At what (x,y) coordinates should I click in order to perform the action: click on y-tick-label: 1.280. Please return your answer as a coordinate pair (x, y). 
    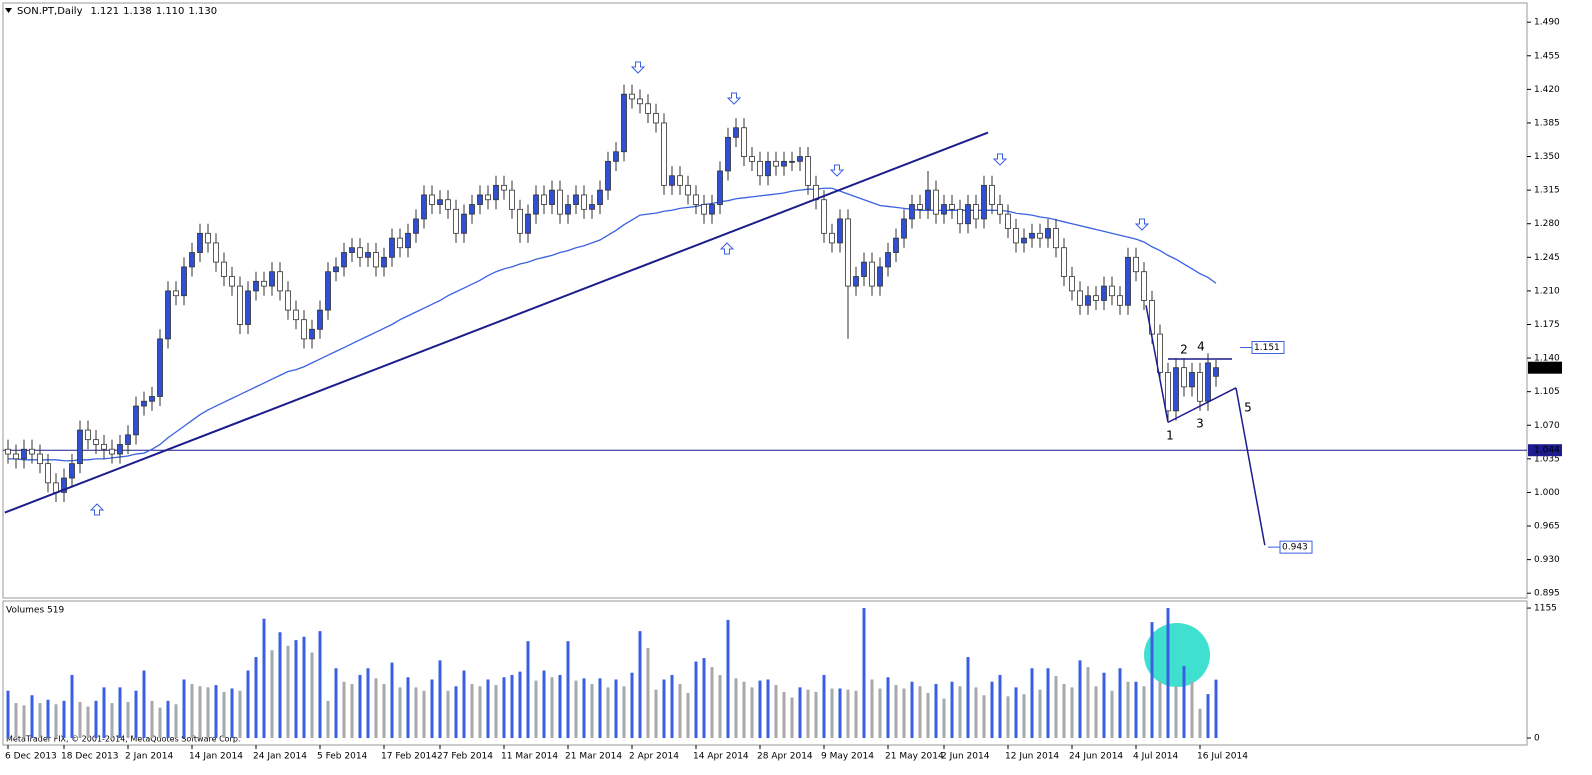
    Looking at the image, I should click on (1547, 224).